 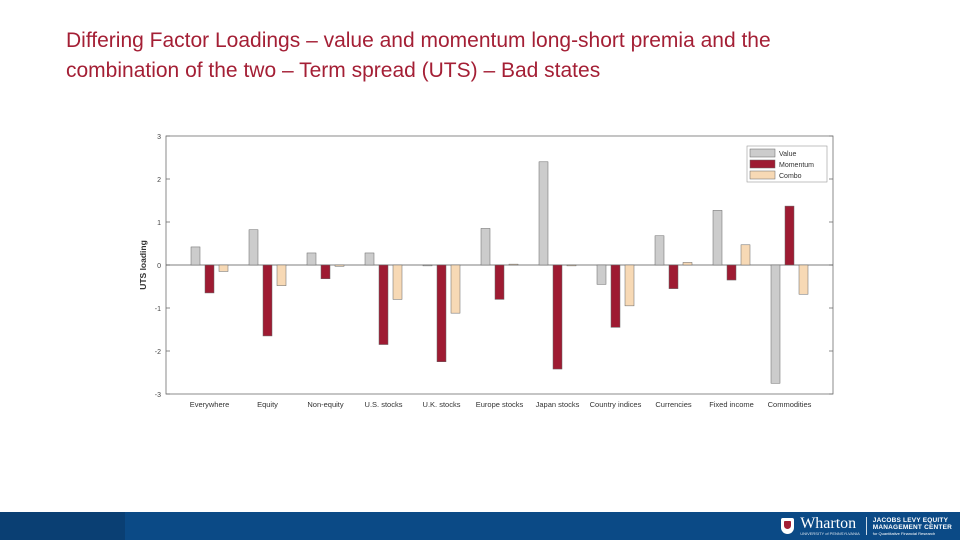 I want to click on x-tick-label: Country indices, so click(x=616, y=404).